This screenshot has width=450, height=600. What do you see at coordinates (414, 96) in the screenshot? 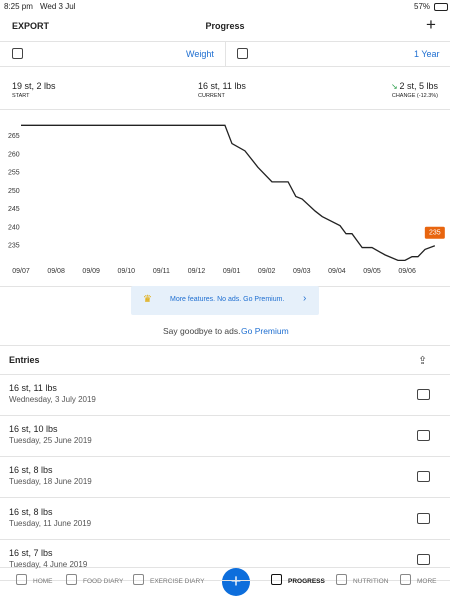
I see `change-label: CHANGE (-12.3%)` at bounding box center [414, 96].